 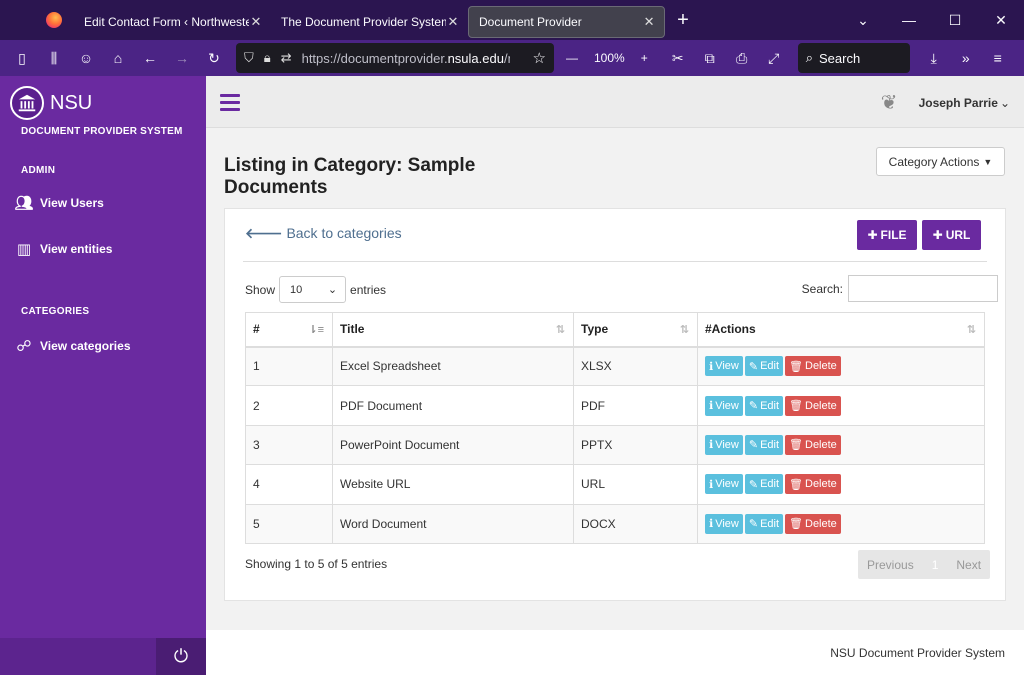 I want to click on add-file-button: ✚ FILE, so click(x=887, y=235).